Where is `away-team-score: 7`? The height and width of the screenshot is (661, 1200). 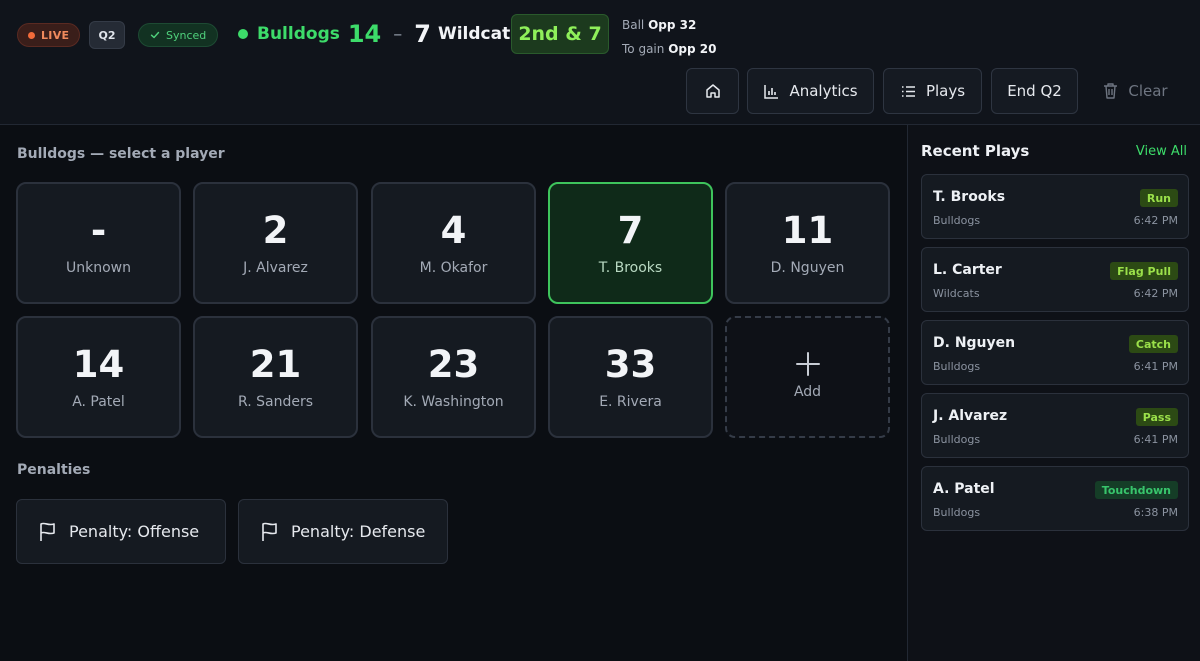
away-team-score: 7 is located at coordinates (422, 34).